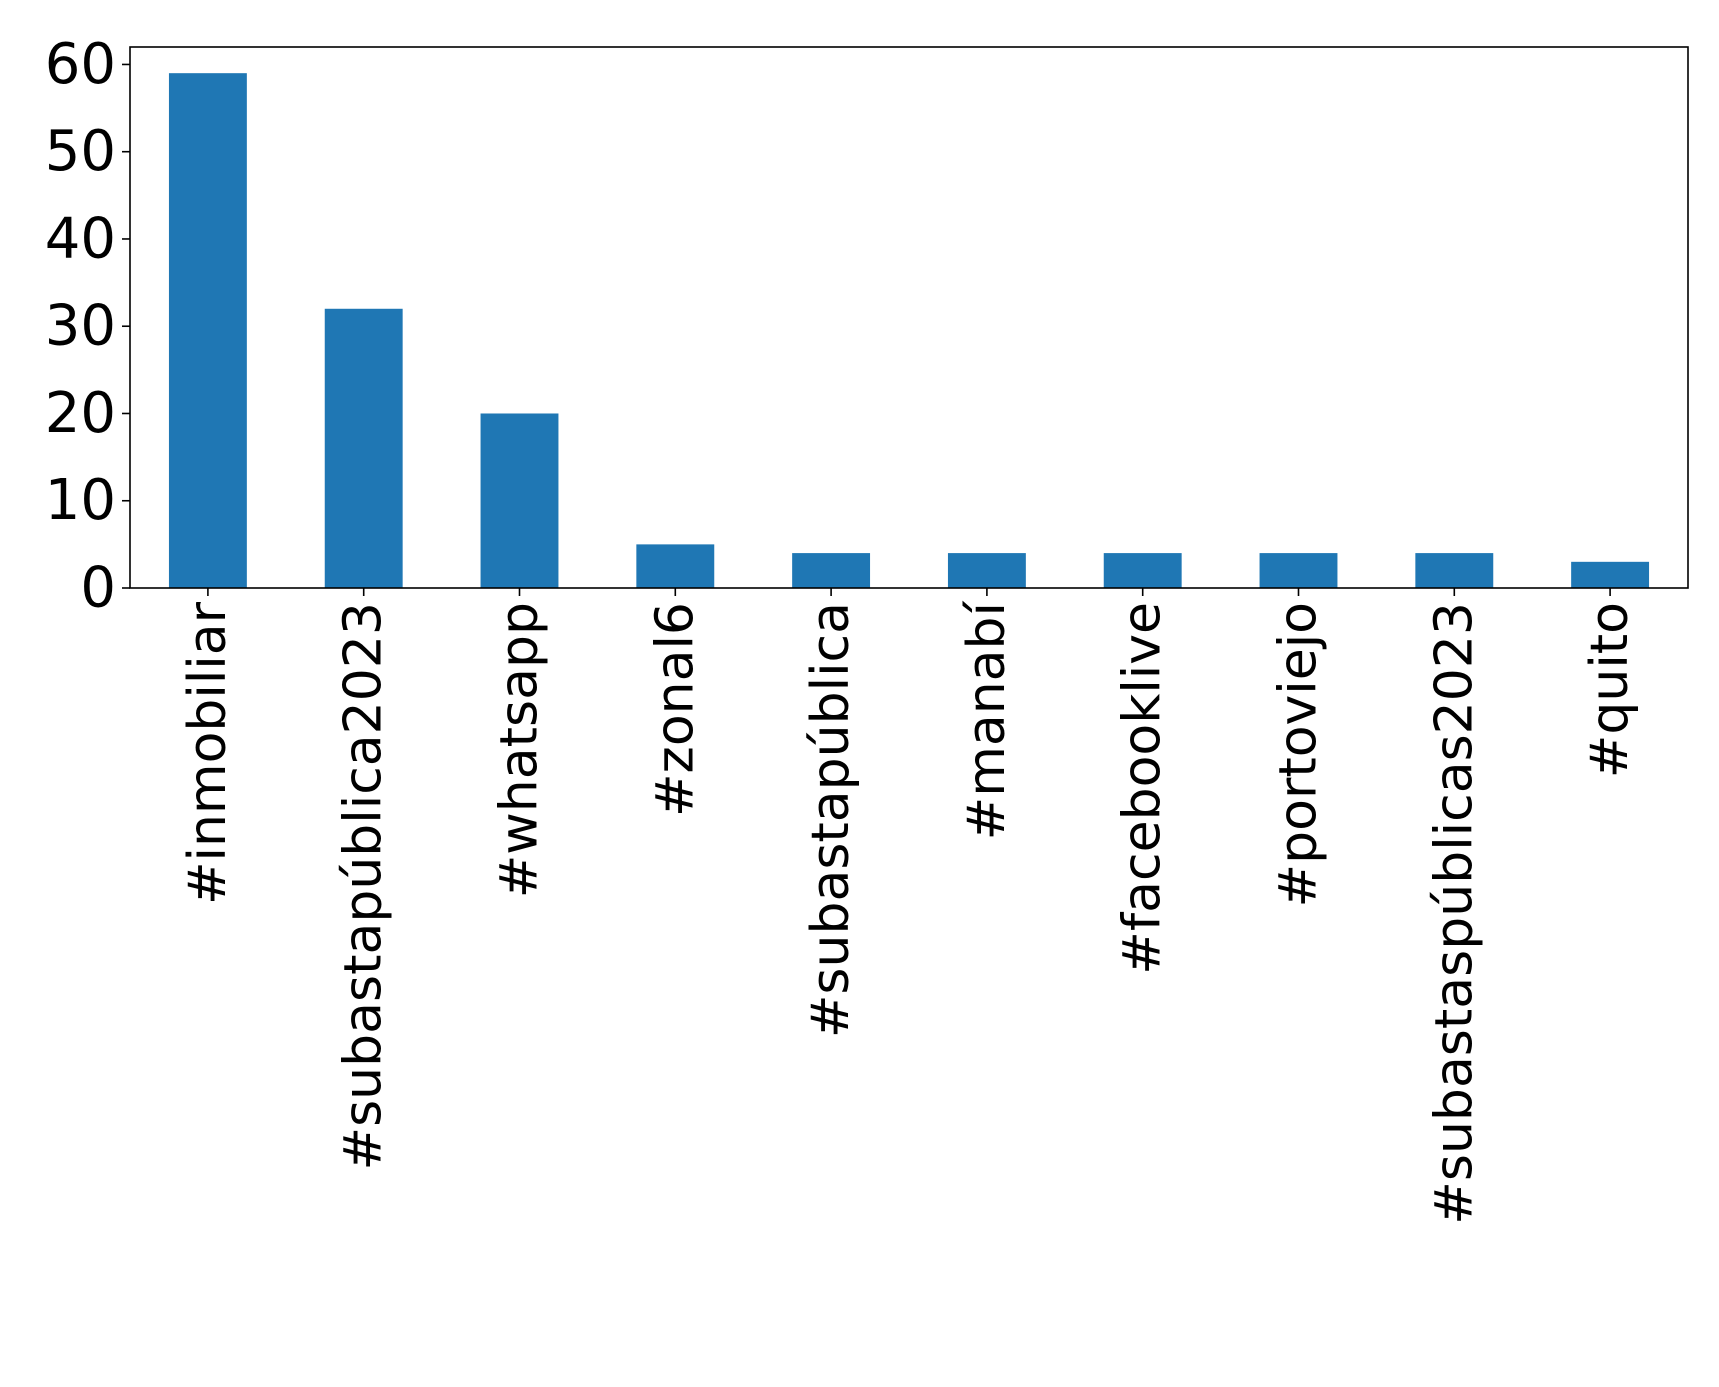  Describe the element at coordinates (80, 500) in the screenshot. I see `y-tick-label: 10` at that location.